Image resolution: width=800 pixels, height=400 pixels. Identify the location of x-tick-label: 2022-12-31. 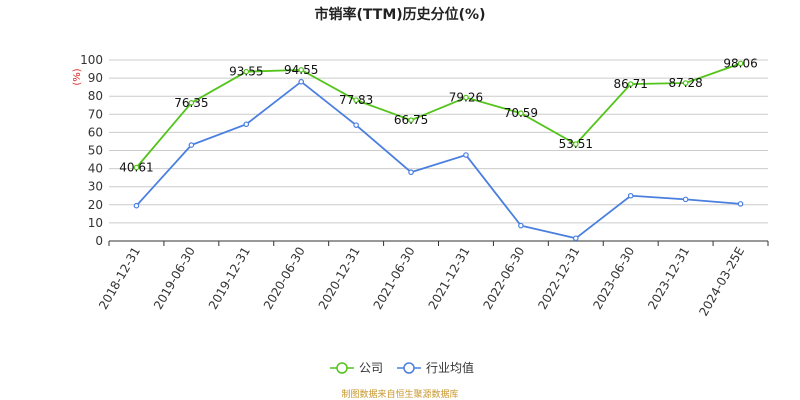
(558, 278).